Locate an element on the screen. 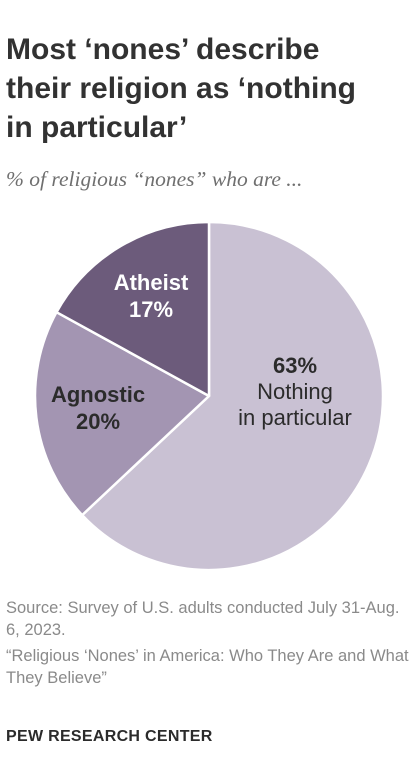  pie-label-line: 63% is located at coordinates (295, 365).